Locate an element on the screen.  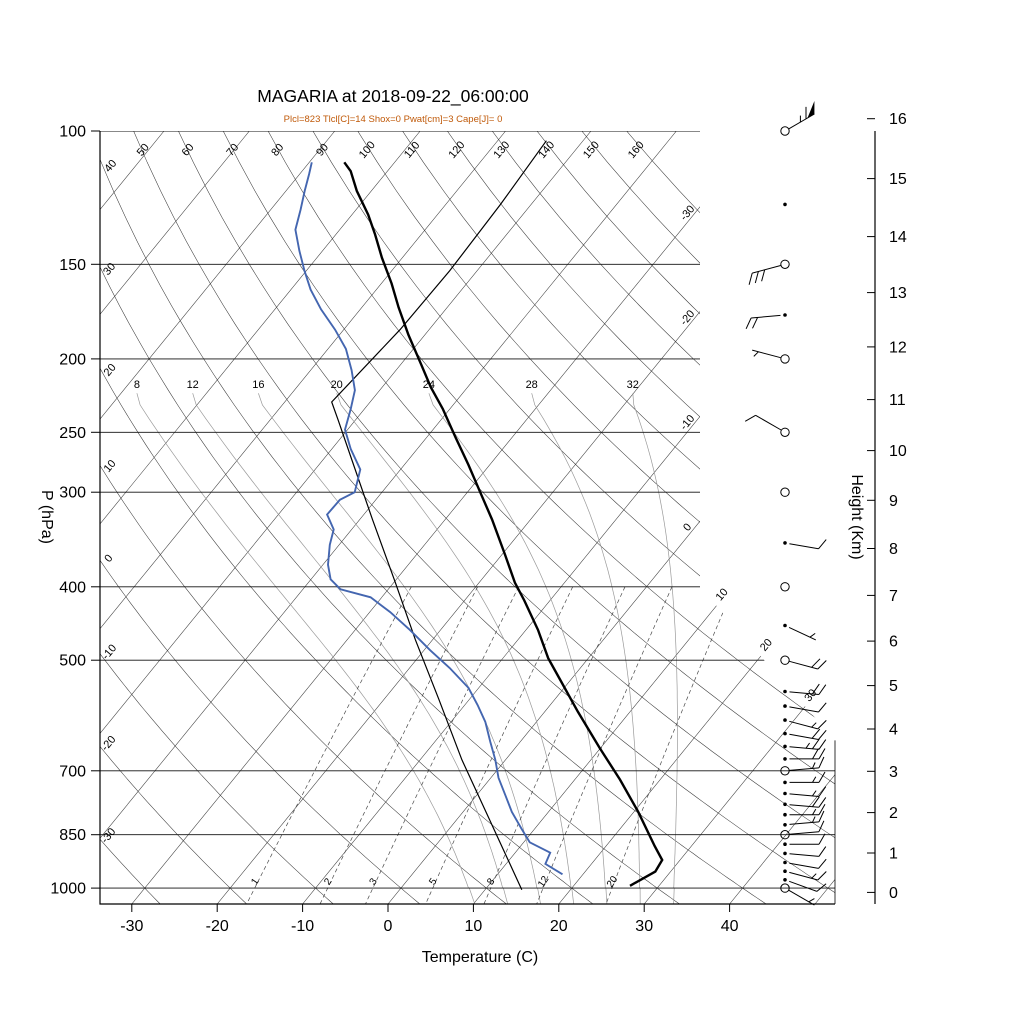
mixing-ratio-labels: 1 2 3 5 8 12 20 is located at coordinates (434, 882).